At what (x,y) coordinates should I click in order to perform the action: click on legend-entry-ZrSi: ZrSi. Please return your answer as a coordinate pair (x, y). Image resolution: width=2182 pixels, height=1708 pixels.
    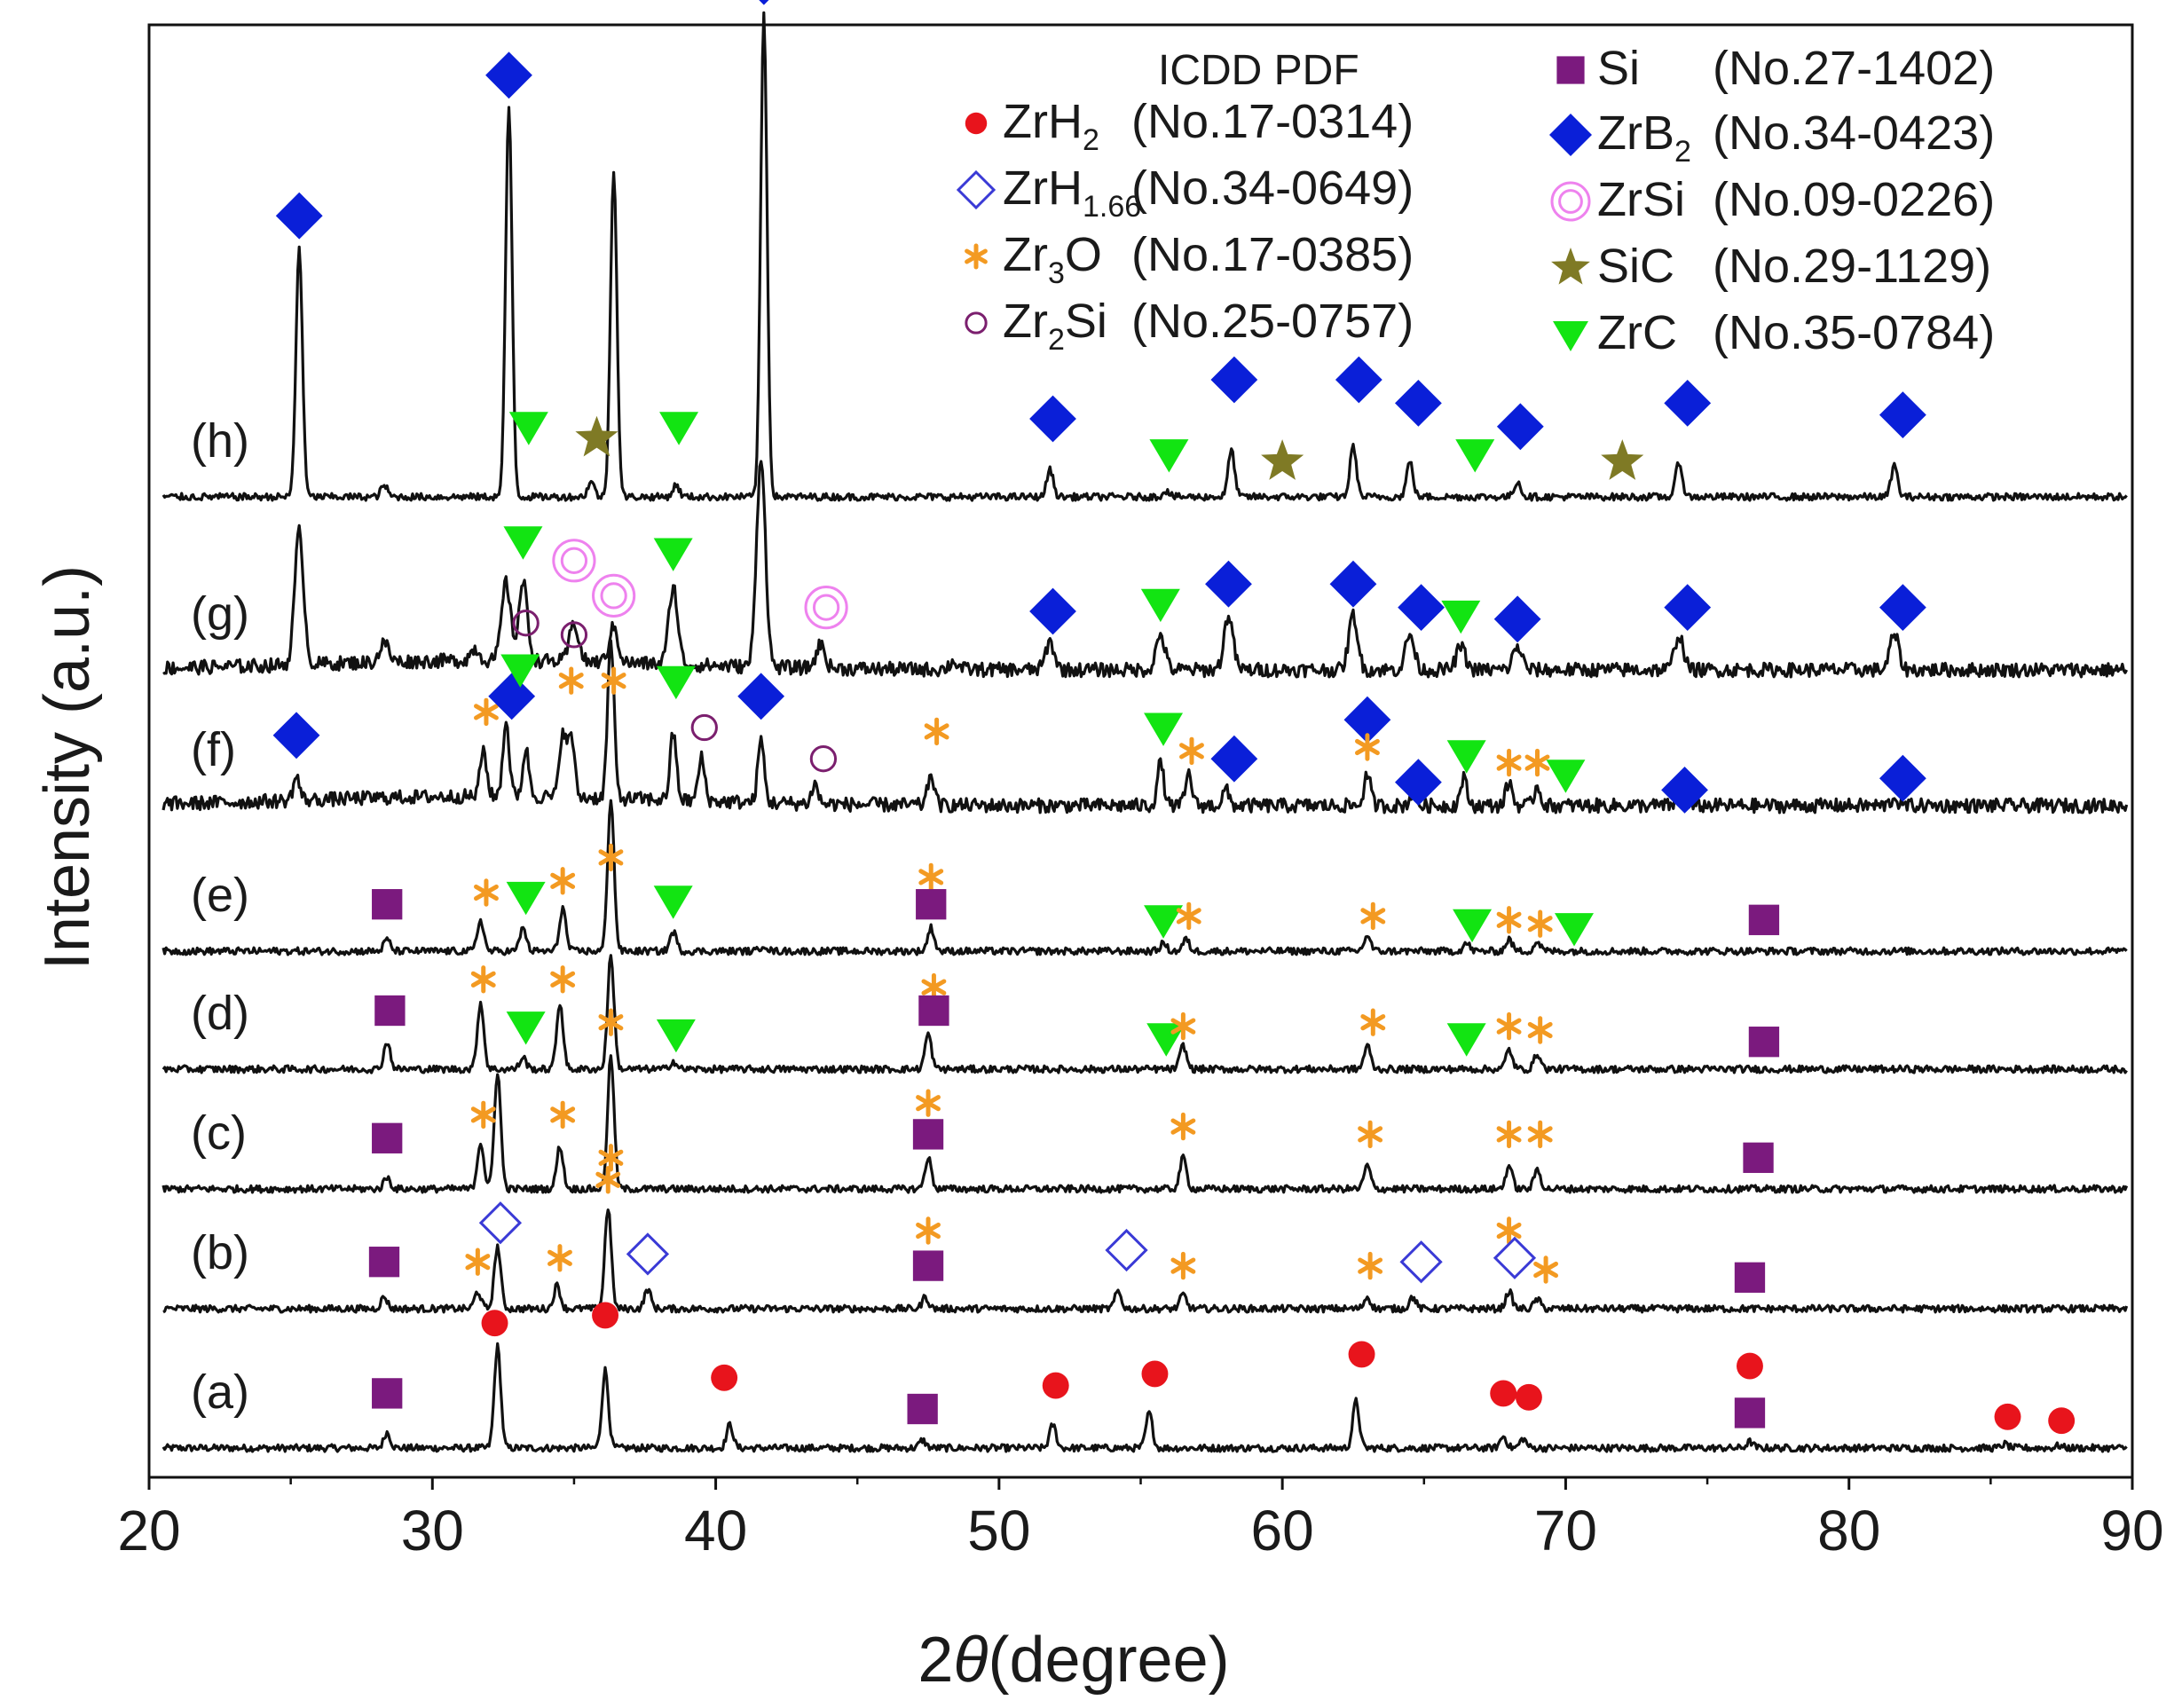
    Looking at the image, I should click on (1641, 199).